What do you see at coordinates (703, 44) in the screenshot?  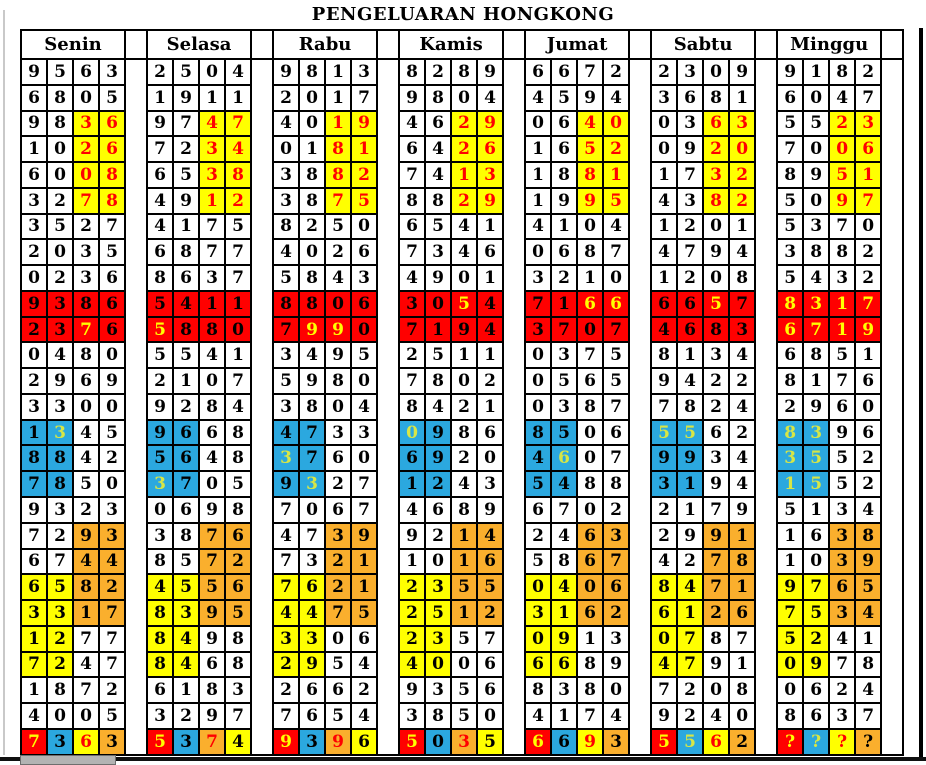 I see `day-header-sabtu: Sabtu` at bounding box center [703, 44].